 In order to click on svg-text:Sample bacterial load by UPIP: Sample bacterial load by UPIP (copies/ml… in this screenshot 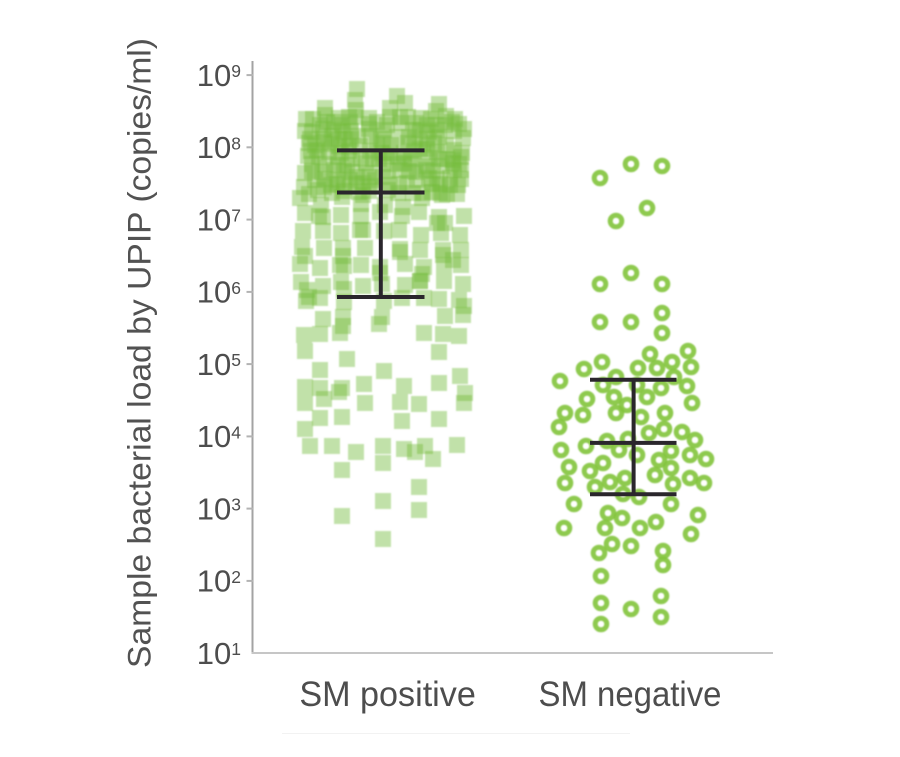, I will do `click(140, 353)`.